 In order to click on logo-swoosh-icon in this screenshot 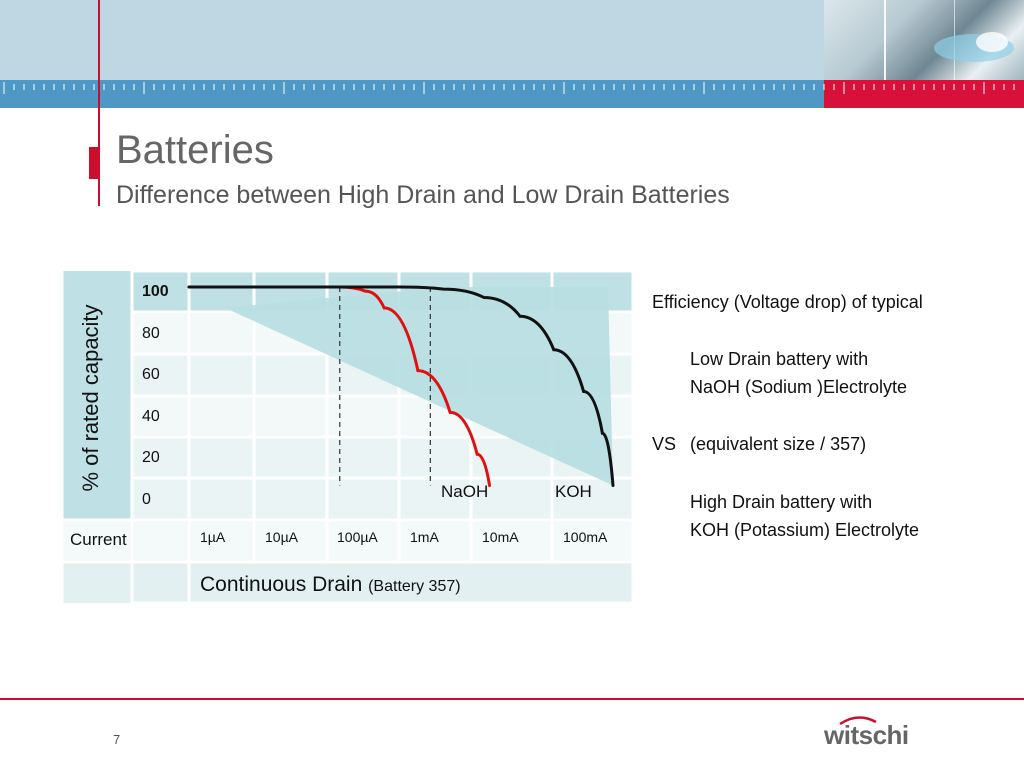, I will do `click(858, 721)`.